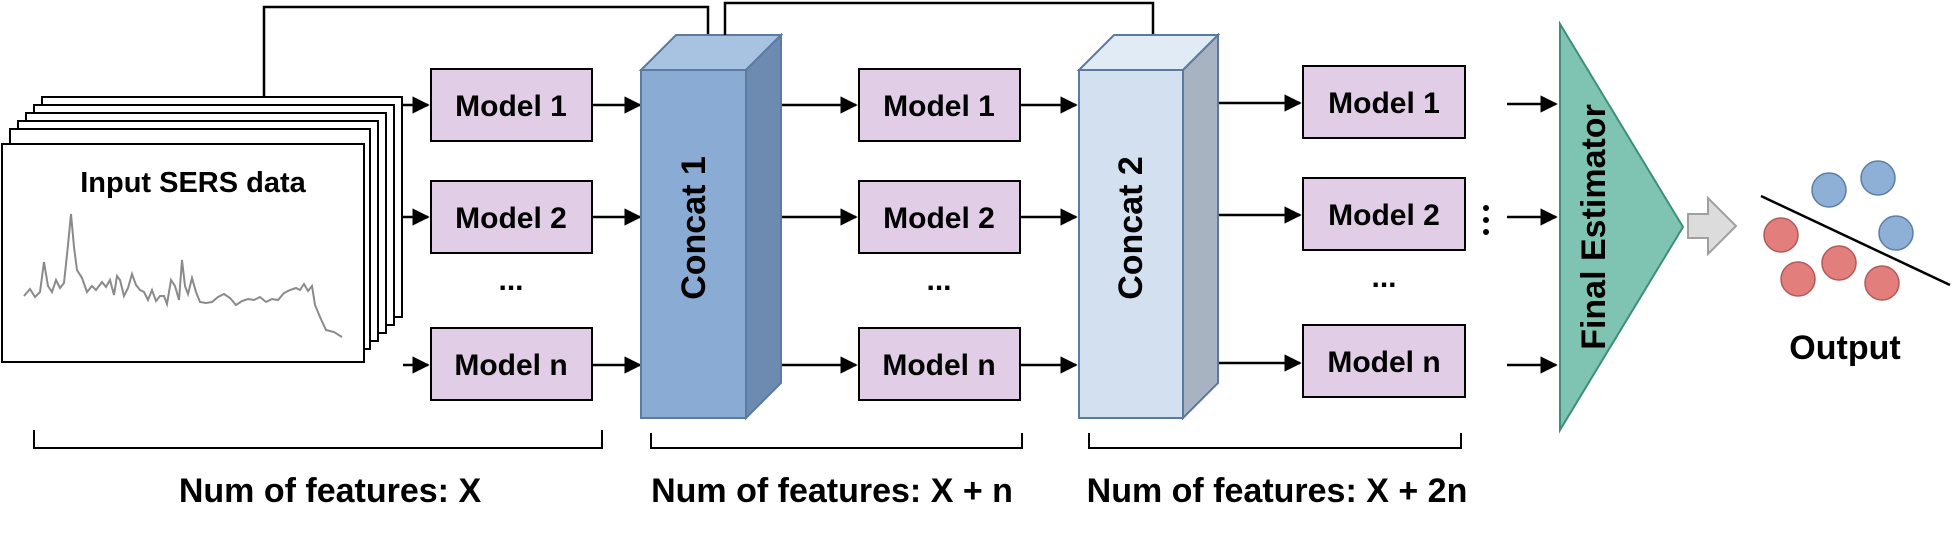 This screenshot has width=1958, height=537. I want to click on stage3-bracket, so click(1275, 441).